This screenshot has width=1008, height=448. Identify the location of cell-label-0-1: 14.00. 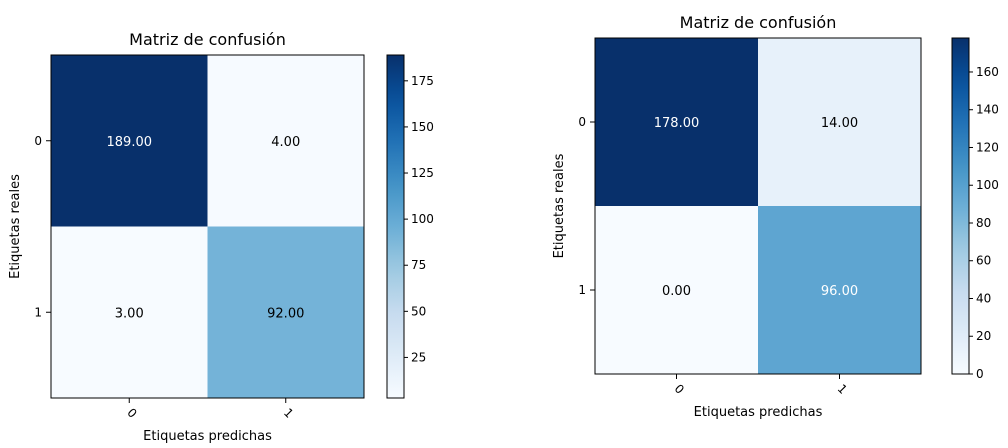
(839, 123).